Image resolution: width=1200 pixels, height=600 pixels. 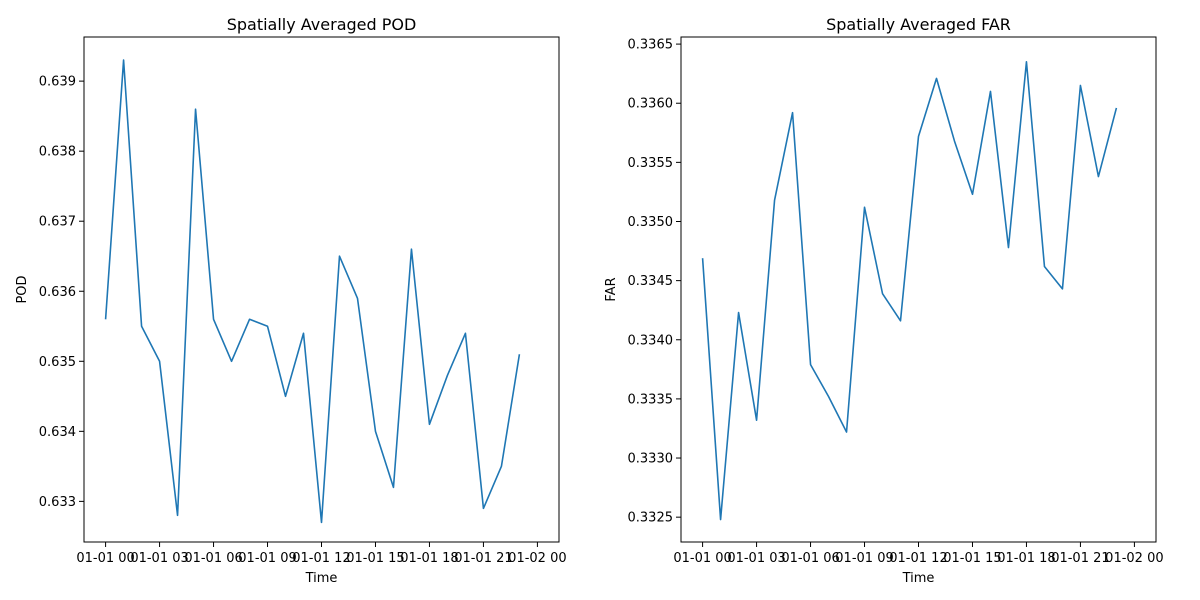 I want to click on y-tick-label: 0.3365, so click(x=651, y=45).